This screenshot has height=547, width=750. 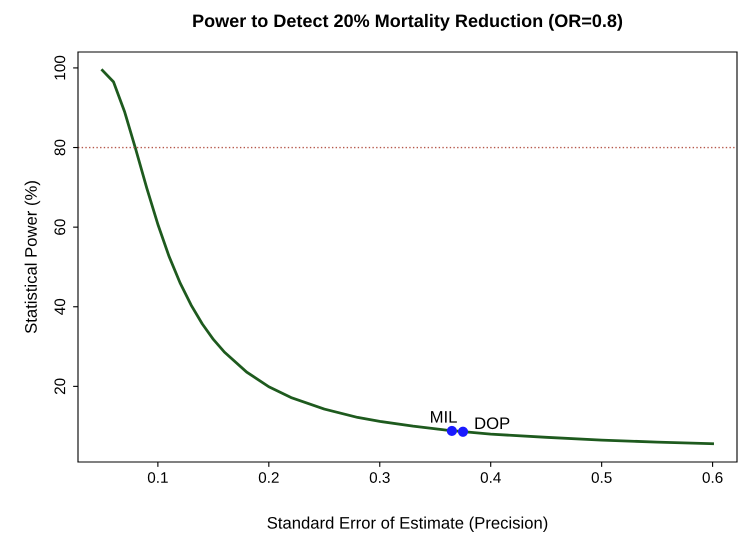 I want to click on y-tick-label: 20, so click(x=60, y=386).